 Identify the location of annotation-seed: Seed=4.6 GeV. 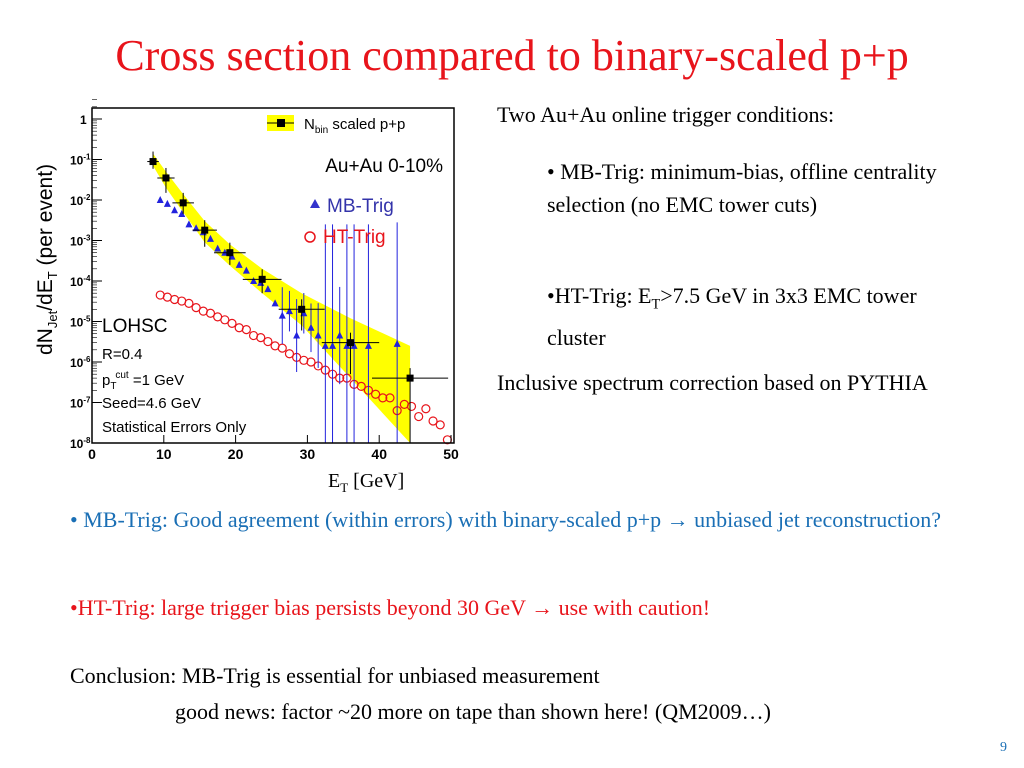
(151, 403).